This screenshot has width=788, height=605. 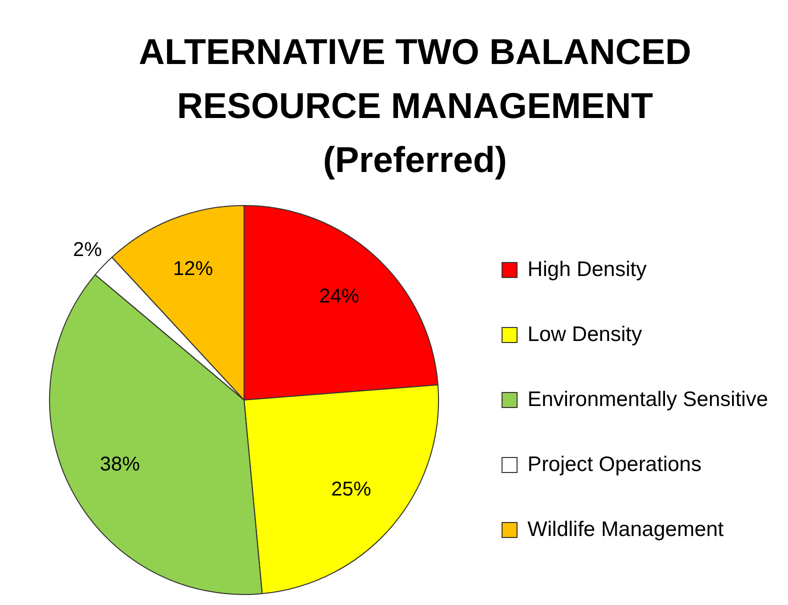 I want to click on legend-label: Low Density, so click(x=585, y=334).